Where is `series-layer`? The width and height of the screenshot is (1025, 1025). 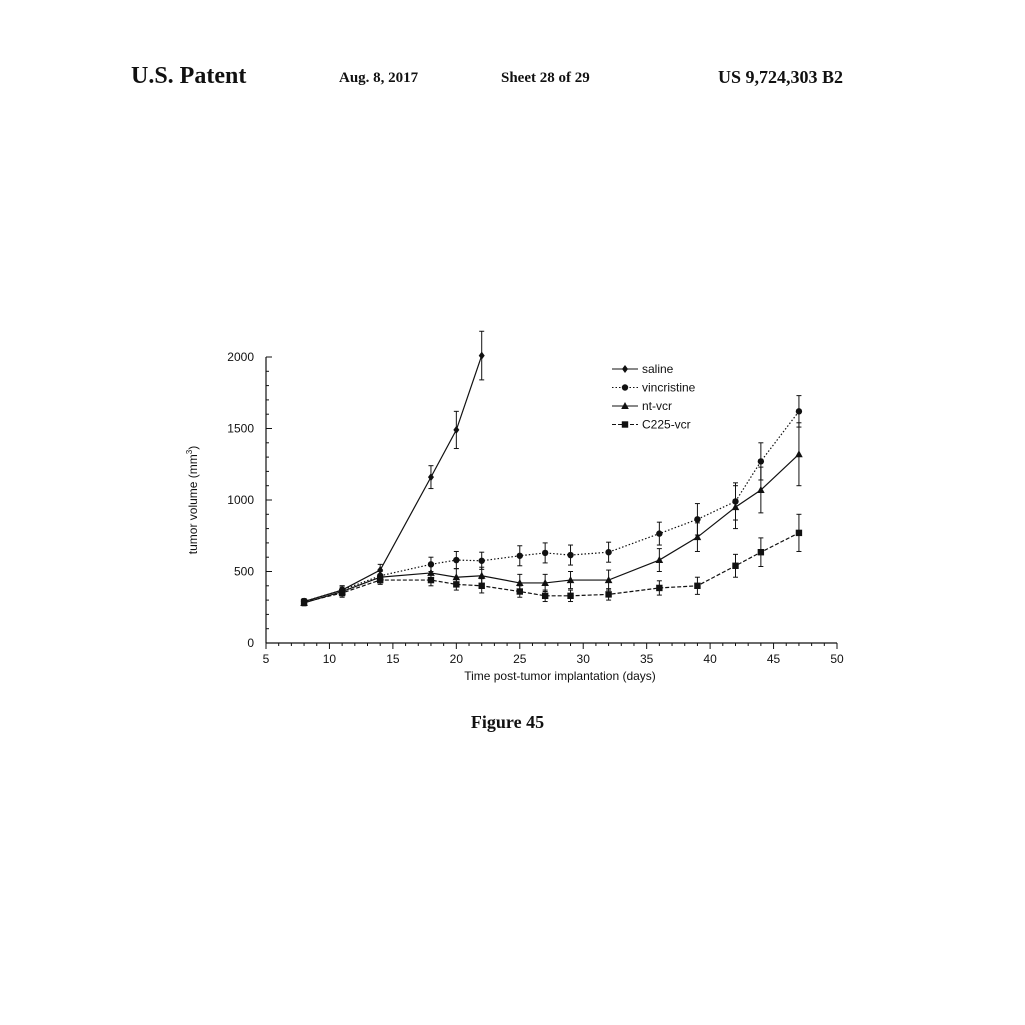 series-layer is located at coordinates (551, 468).